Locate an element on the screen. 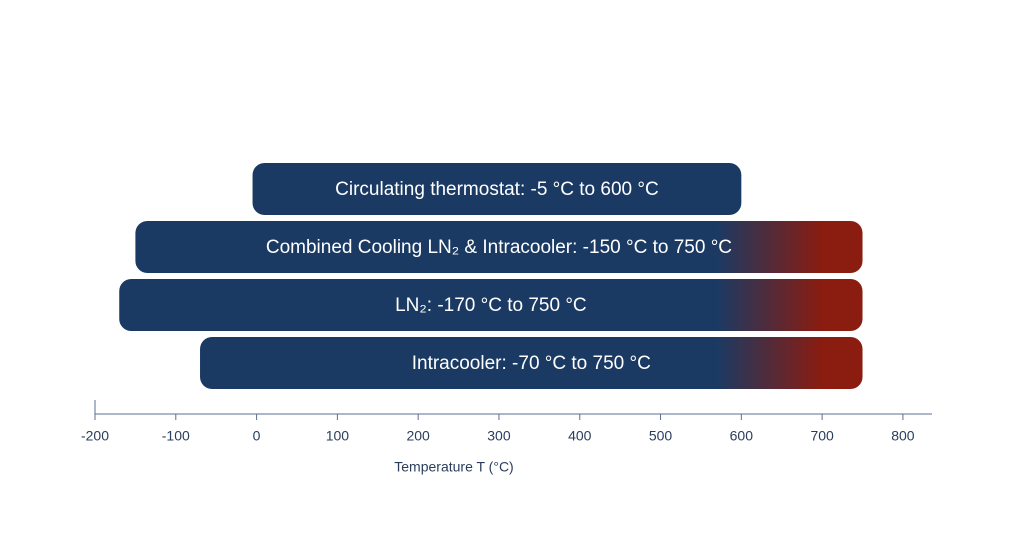 The height and width of the screenshot is (552, 1024). x-tick-label: 600 is located at coordinates (742, 436).